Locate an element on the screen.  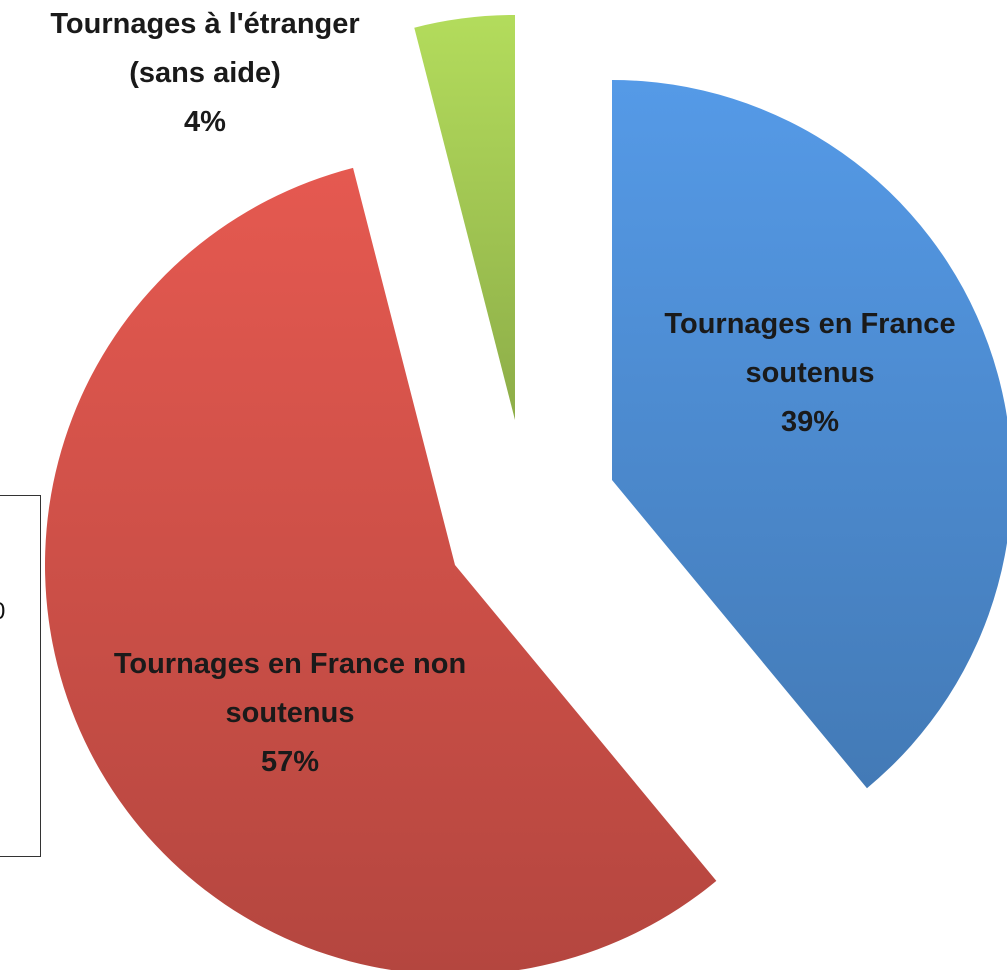
slice-name: Tournages à l'étranger (sans aide) is located at coordinates (205, 48).